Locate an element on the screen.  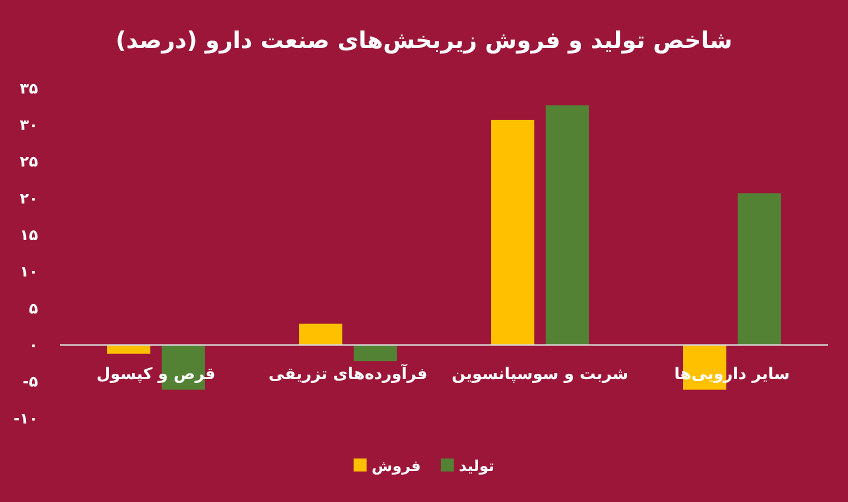
y-tick-label: -۱۰ is located at coordinates (25, 418).